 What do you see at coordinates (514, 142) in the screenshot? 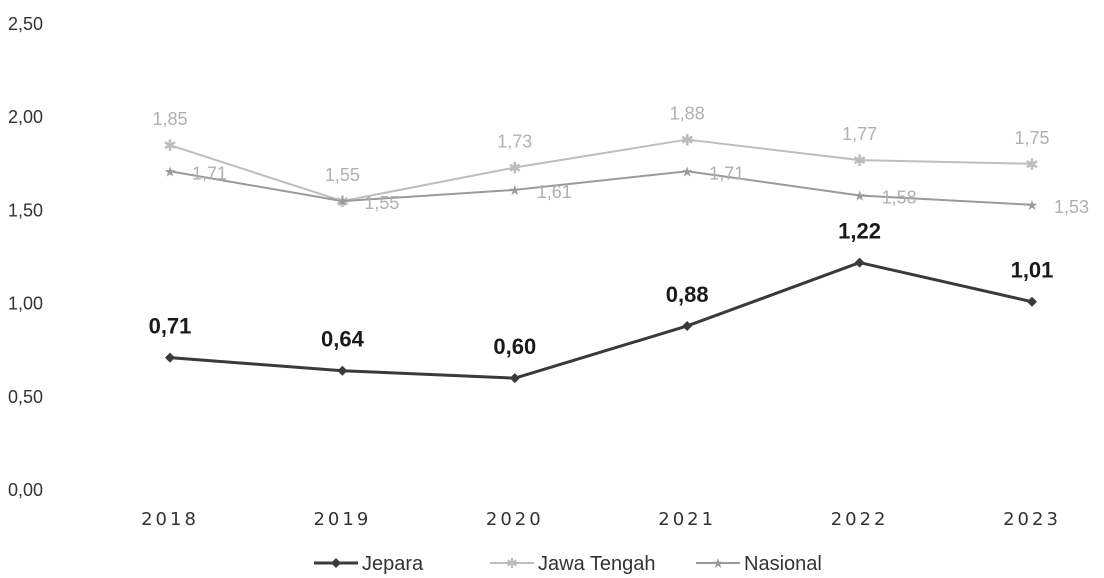
I see `jawa-tengah-data-label: 1,73` at bounding box center [514, 142].